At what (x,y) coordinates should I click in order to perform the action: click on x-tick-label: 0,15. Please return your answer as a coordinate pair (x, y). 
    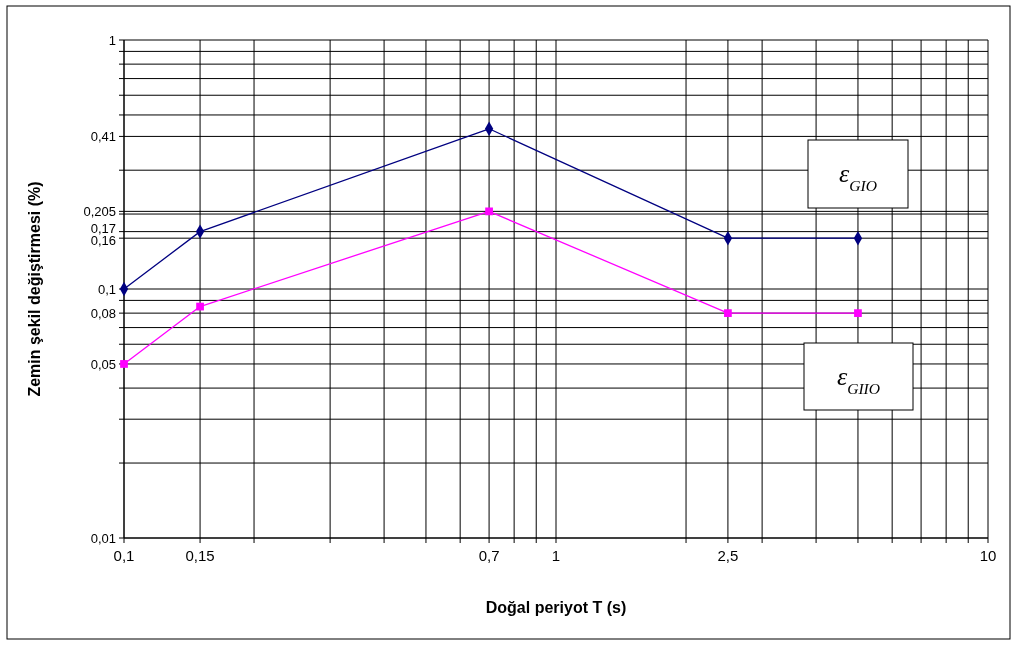
    Looking at the image, I should click on (200, 555).